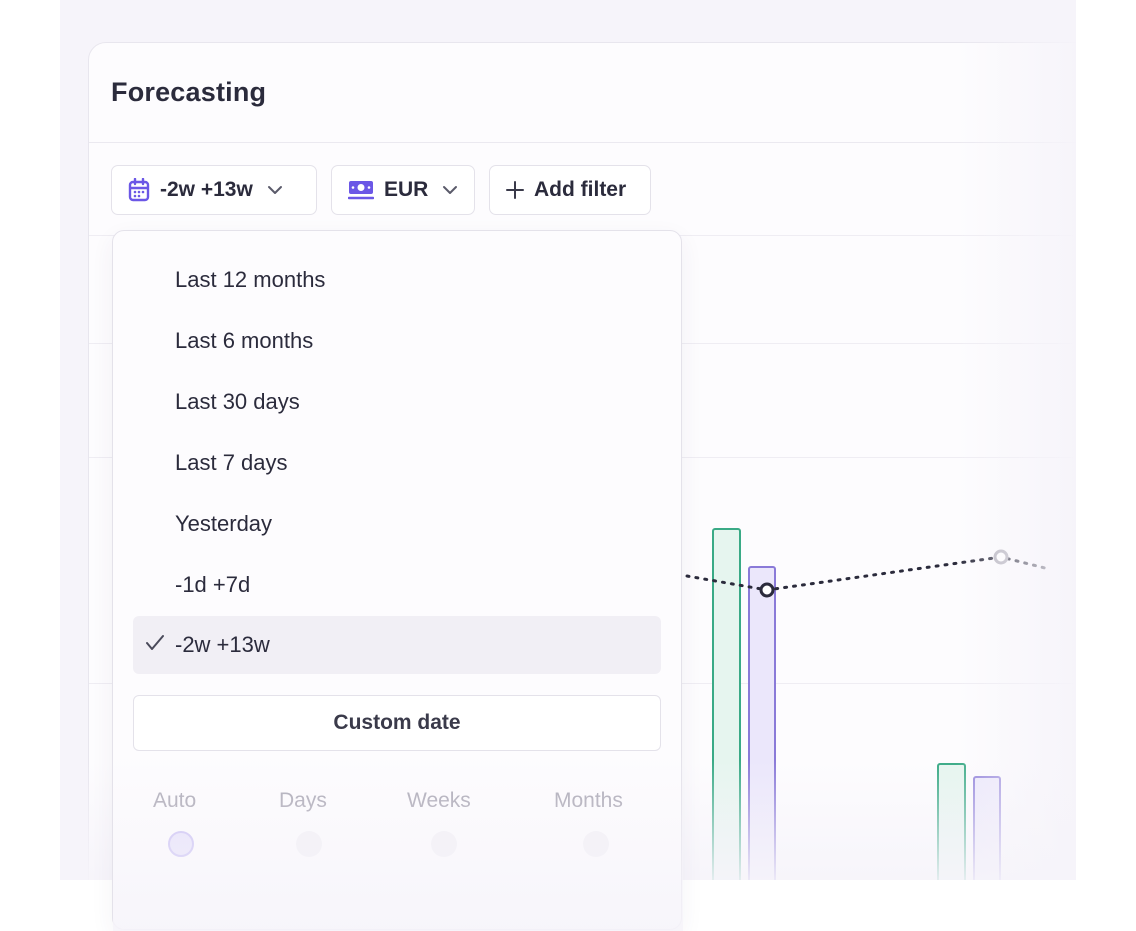 This screenshot has width=1136, height=931. Describe the element at coordinates (231, 462) in the screenshot. I see `option-label: Last 7 days` at that location.